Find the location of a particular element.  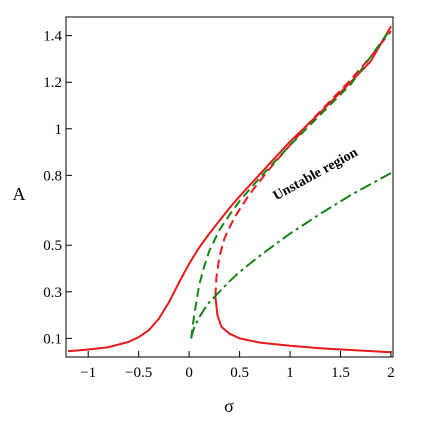

x-axis-title: σ is located at coordinates (229, 406).